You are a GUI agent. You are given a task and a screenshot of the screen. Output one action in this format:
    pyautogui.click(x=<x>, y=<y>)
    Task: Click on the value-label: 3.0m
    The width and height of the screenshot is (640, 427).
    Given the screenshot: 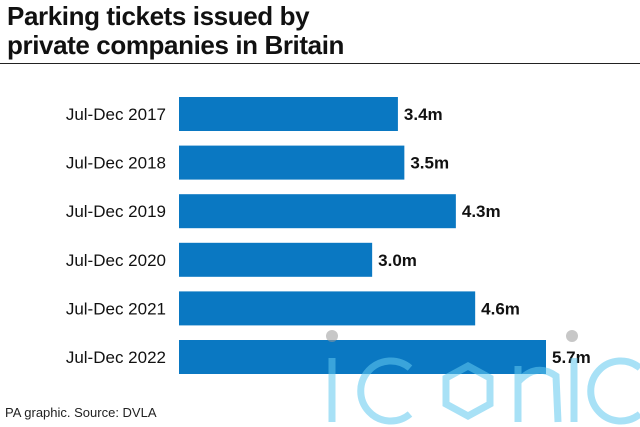 What is the action you would take?
    pyautogui.click(x=397, y=260)
    